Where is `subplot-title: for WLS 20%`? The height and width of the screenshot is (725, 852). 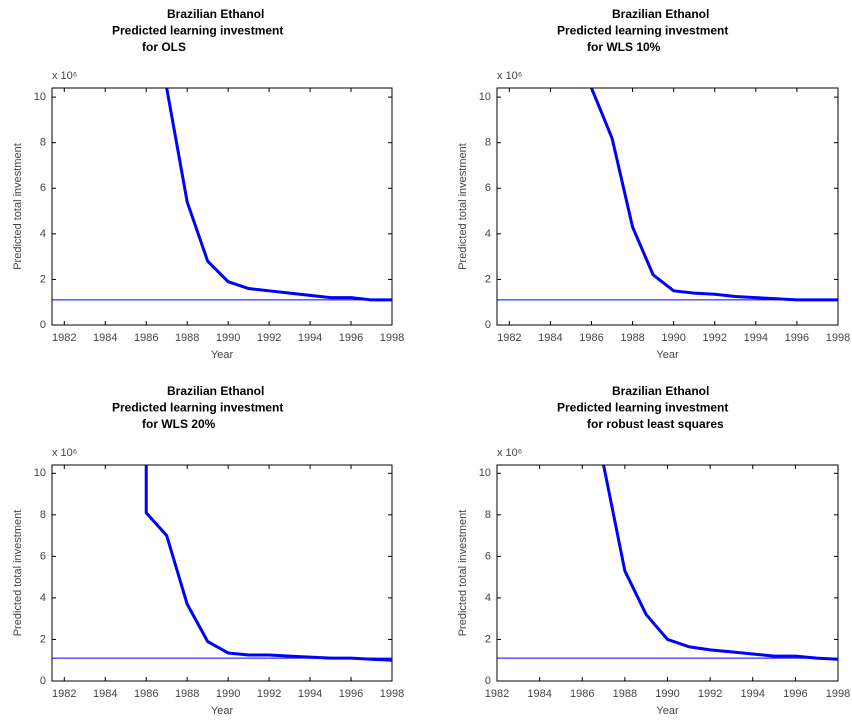
subplot-title: for WLS 20% is located at coordinates (179, 424).